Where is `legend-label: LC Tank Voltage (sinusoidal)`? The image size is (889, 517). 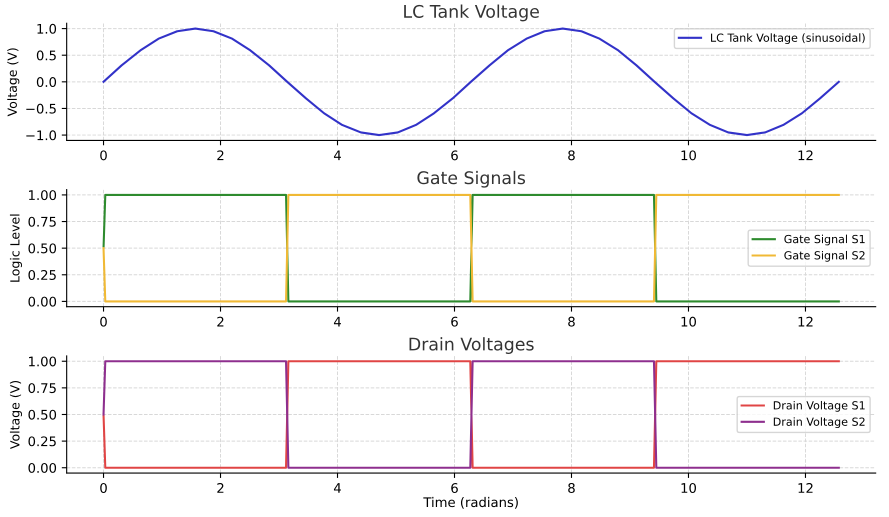 legend-label: LC Tank Voltage (sinusoidal) is located at coordinates (788, 38).